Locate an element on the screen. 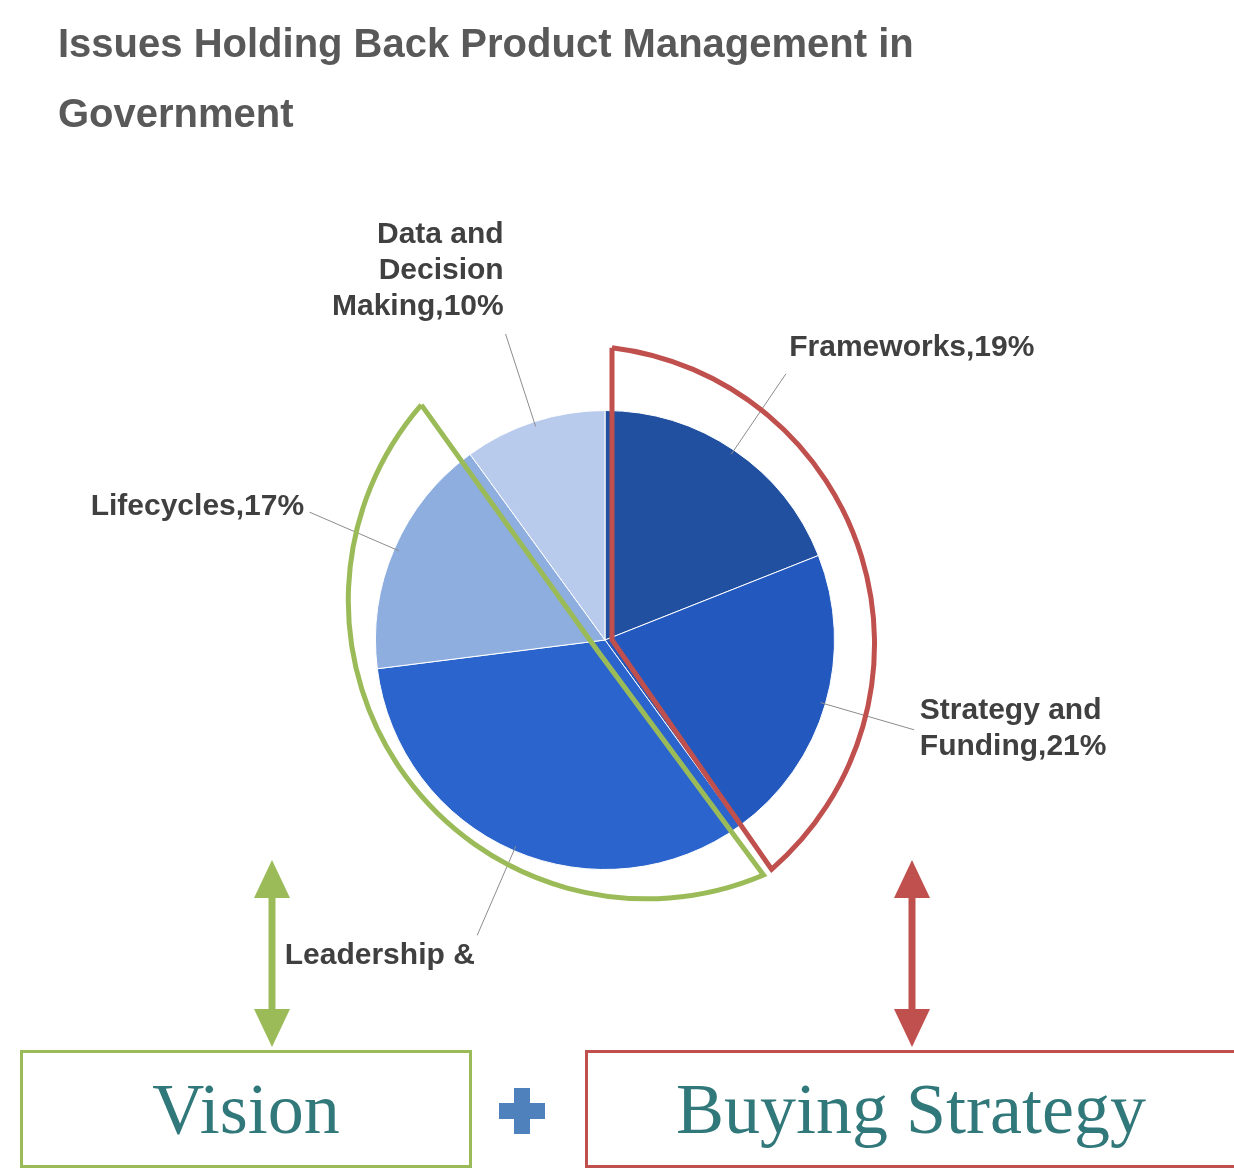 This screenshot has height=1172, width=1234. text: Vision is located at coordinates (246, 1109).